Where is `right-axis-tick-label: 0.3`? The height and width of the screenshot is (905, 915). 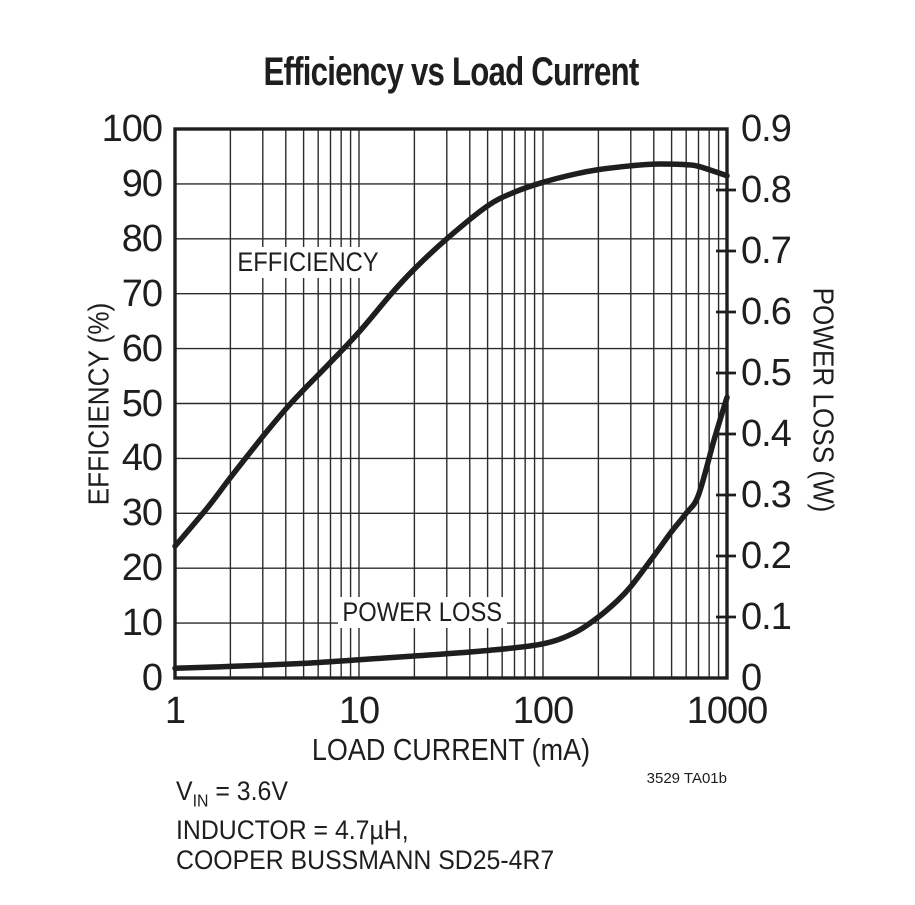 right-axis-tick-label: 0.3 is located at coordinates (766, 495).